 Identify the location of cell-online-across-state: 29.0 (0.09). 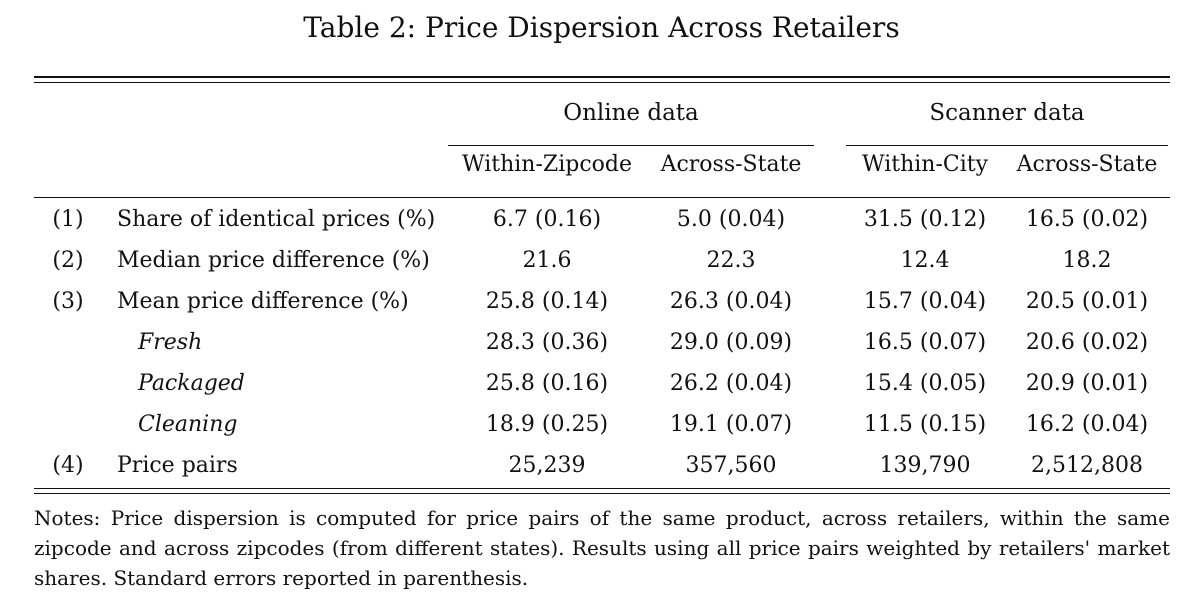
(731, 342).